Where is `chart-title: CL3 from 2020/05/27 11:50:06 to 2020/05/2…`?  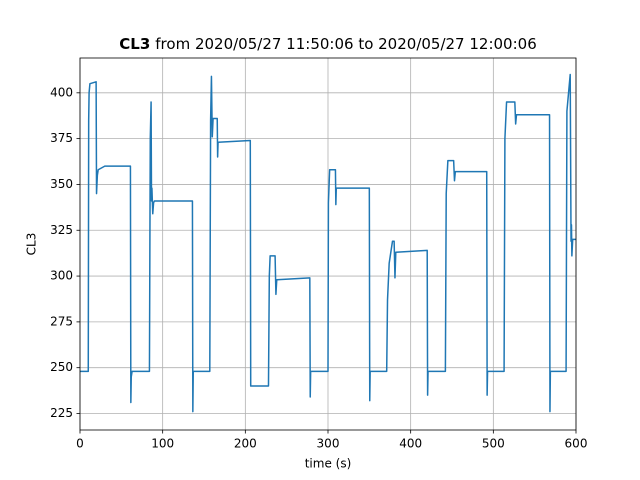 chart-title: CL3 from 2020/05/27 11:50:06 to 2020/05/2… is located at coordinates (327, 44).